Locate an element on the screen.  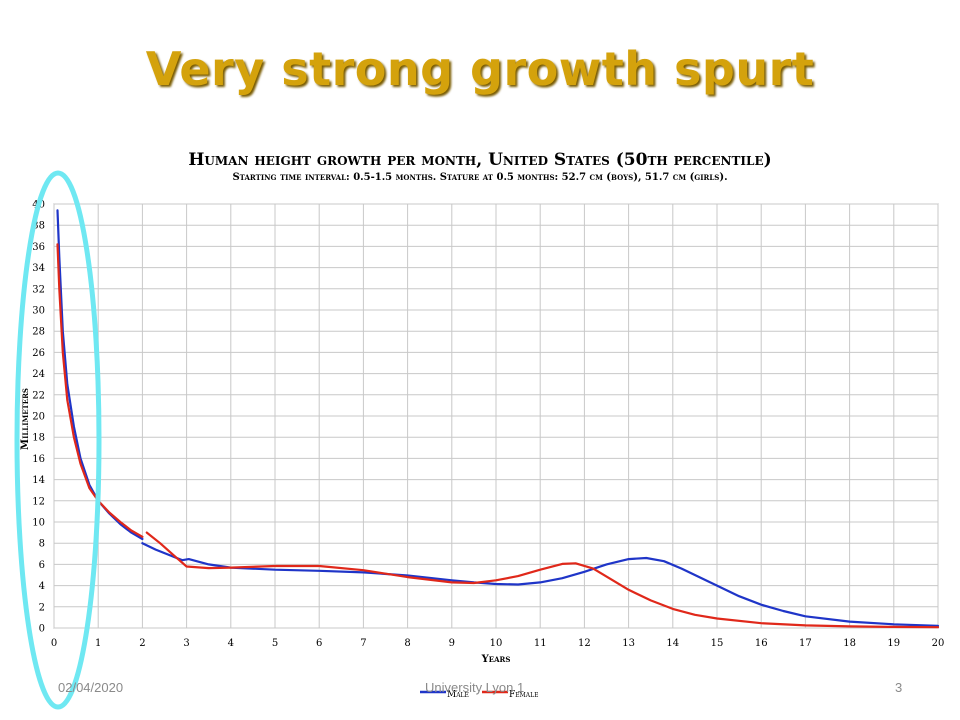
chart-legend: Male Female is located at coordinates (479, 695).